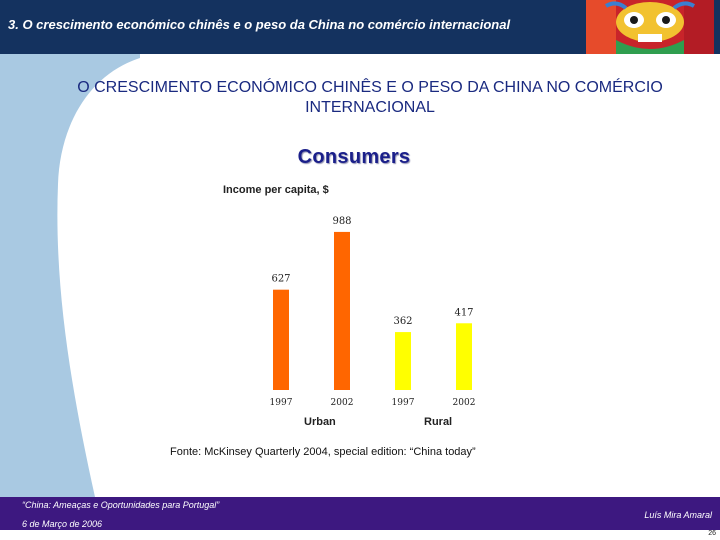 Image resolution: width=720 pixels, height=540 pixels. Describe the element at coordinates (320, 422) in the screenshot. I see `group-label-urban: Urban` at that location.